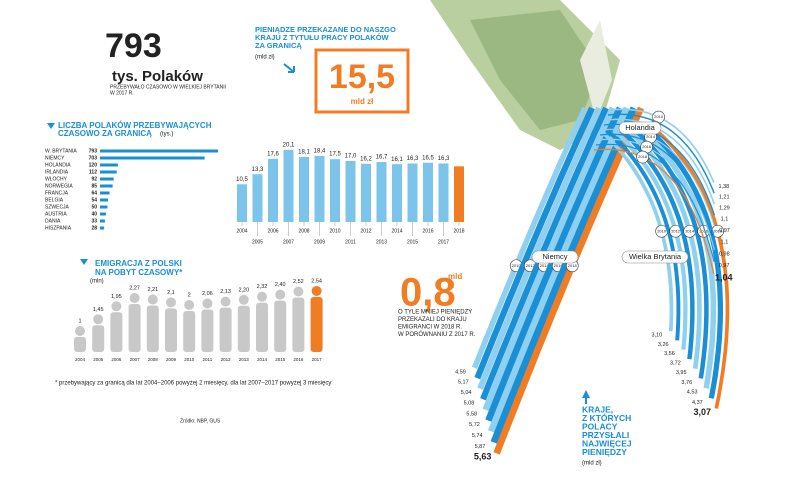  I want to click on hbar-value: 793, so click(93, 151).